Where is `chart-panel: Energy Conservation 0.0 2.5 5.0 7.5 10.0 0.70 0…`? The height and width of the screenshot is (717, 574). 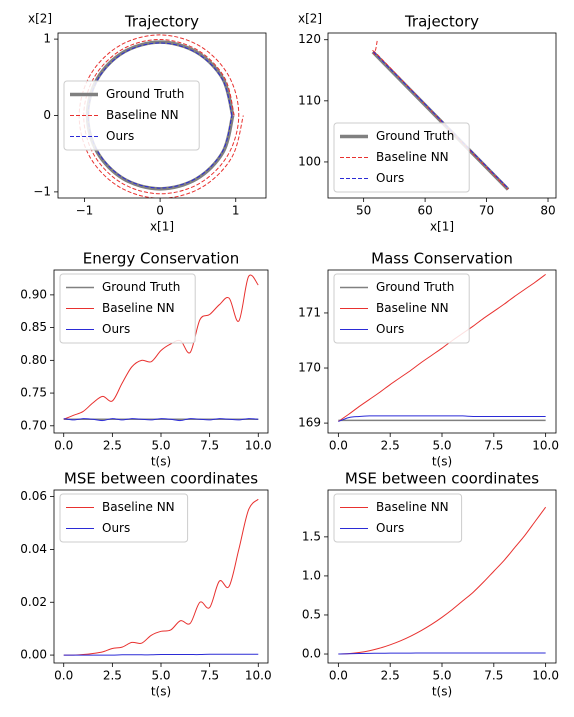 chart-panel: Energy Conservation 0.0 2.5 5.0 7.5 10.0 0.70 0… is located at coordinates (145, 359).